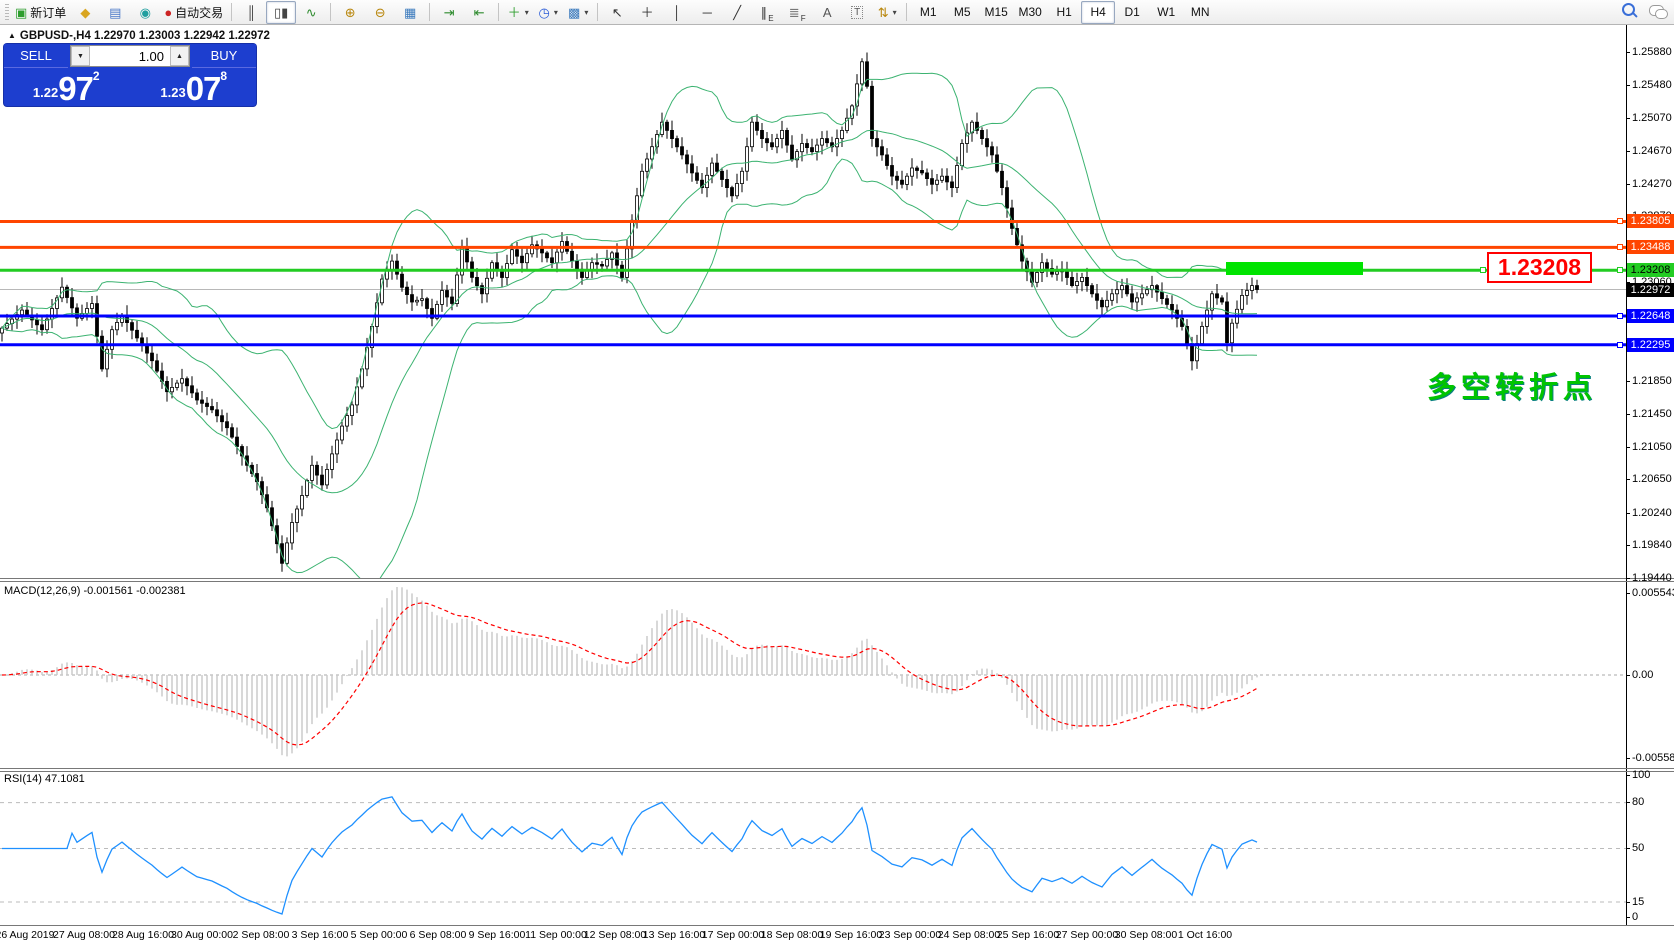 Image resolution: width=1674 pixels, height=949 pixels. Describe the element at coordinates (764, 12) in the screenshot. I see `channel-icon: ∥` at that location.